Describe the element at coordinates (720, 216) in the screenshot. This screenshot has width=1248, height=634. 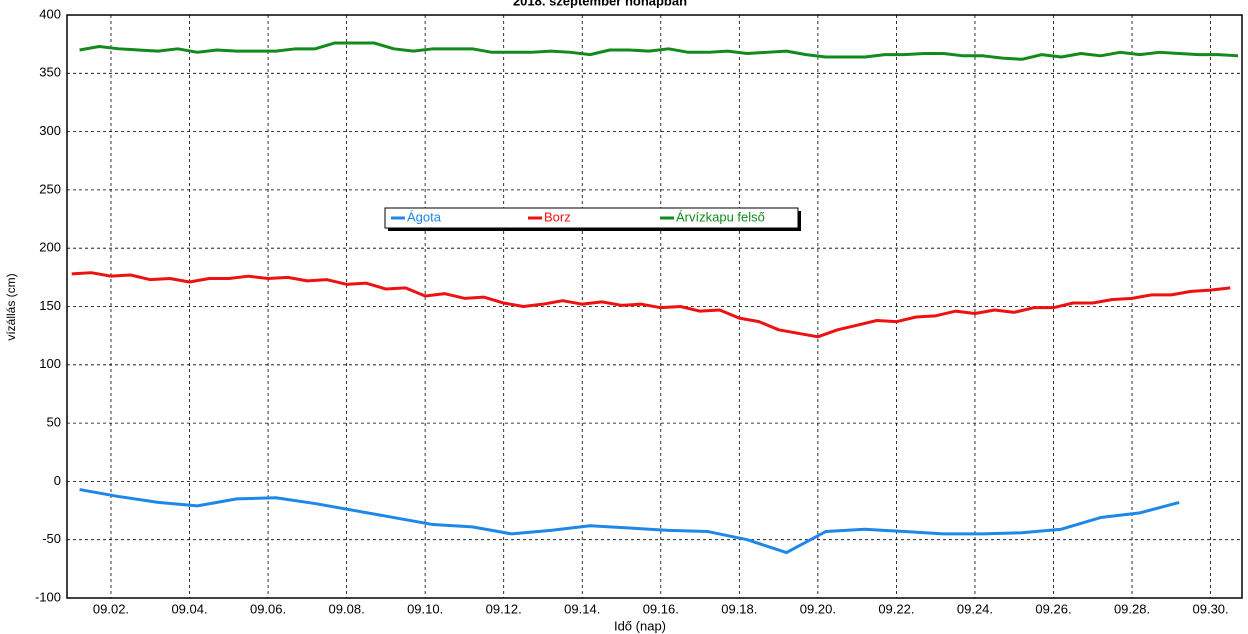
I see `legend-label: Árvízkapu felső` at that location.